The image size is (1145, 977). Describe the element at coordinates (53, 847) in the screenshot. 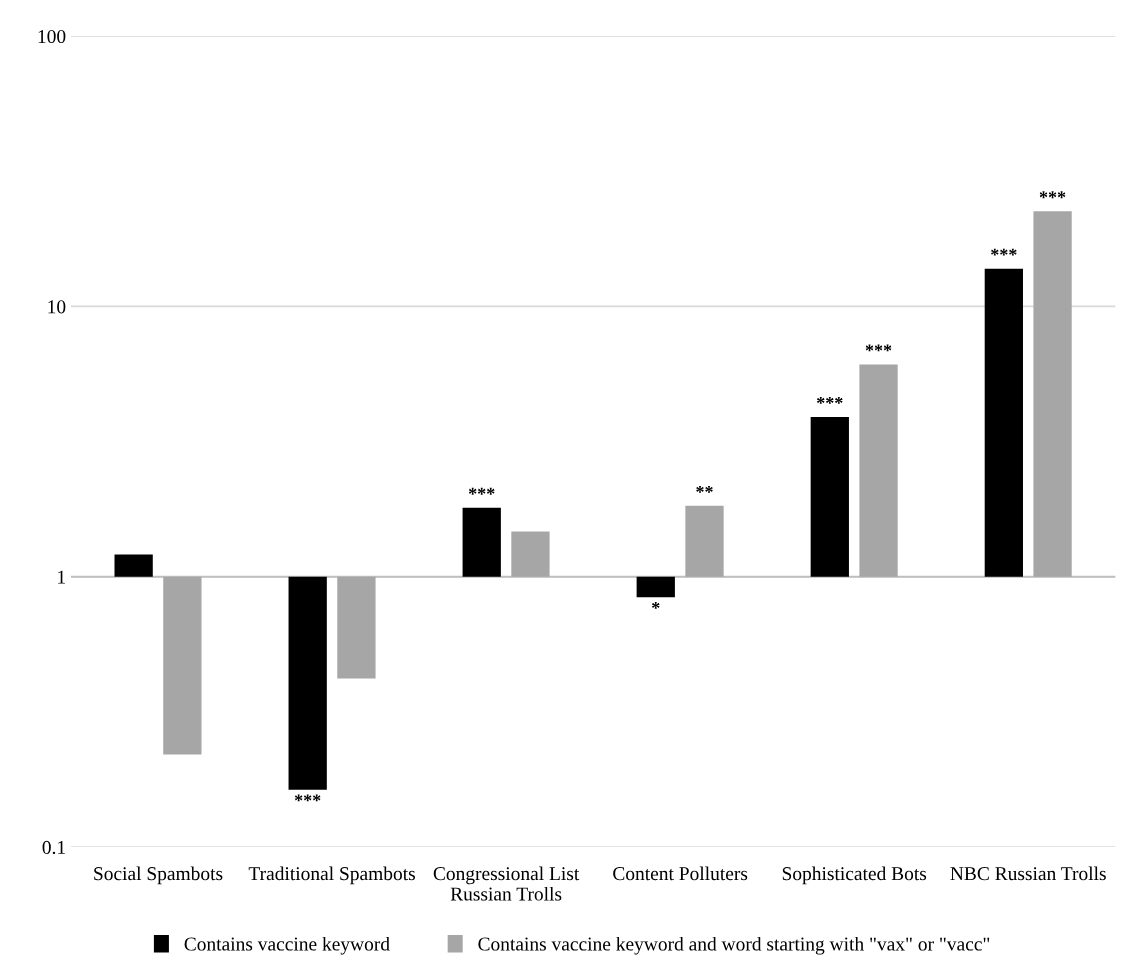

I see `y-tick-label: 0.1` at that location.